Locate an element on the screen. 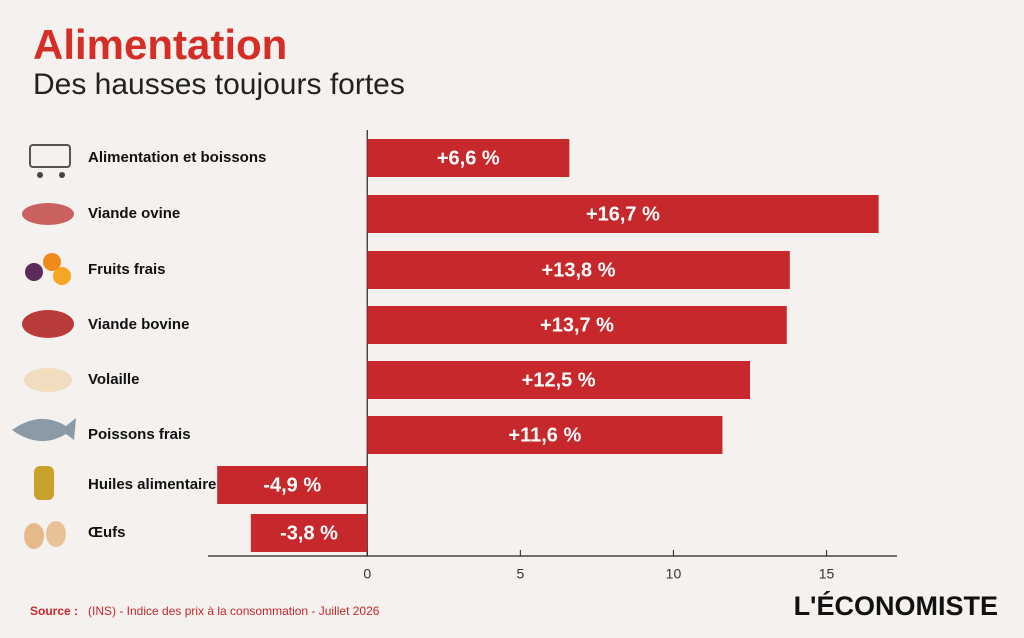  icon-oil is located at coordinates (44, 483).